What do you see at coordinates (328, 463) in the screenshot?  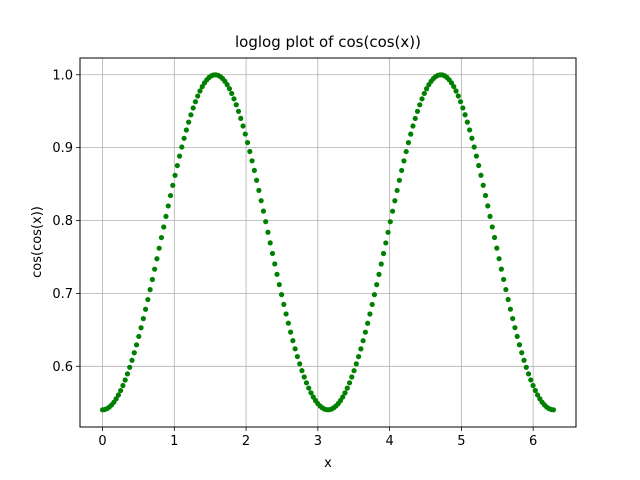 I see `x-axis-label: x` at bounding box center [328, 463].